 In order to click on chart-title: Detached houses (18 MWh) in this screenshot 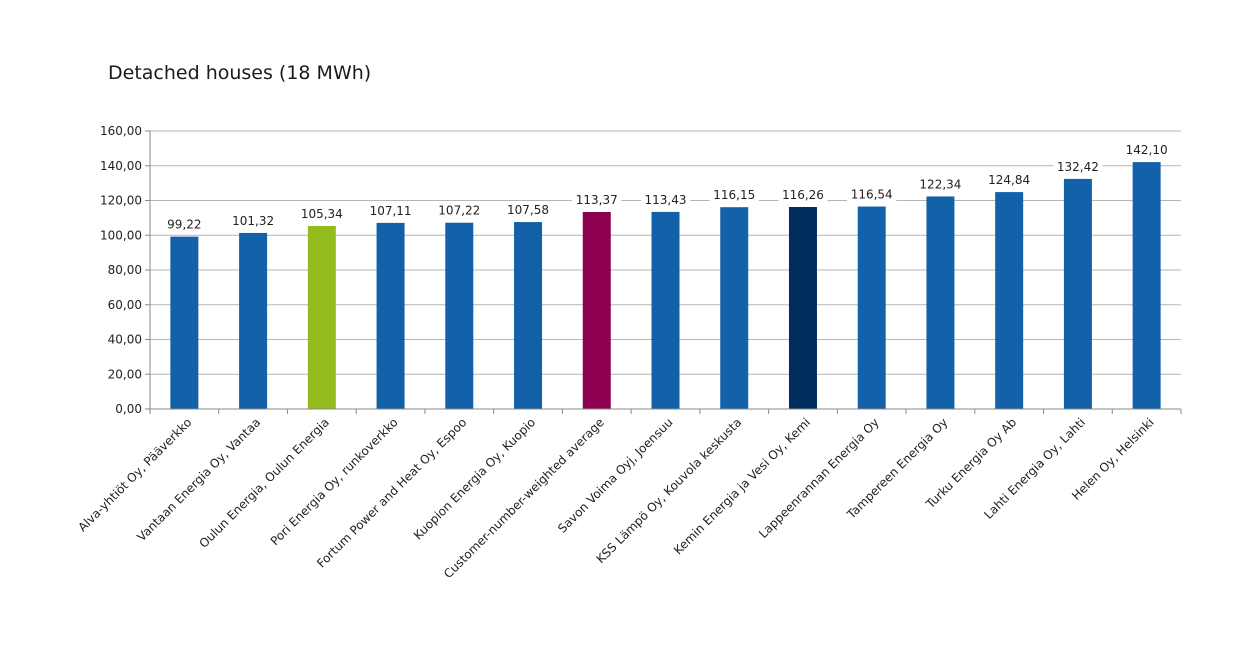, I will do `click(240, 73)`.